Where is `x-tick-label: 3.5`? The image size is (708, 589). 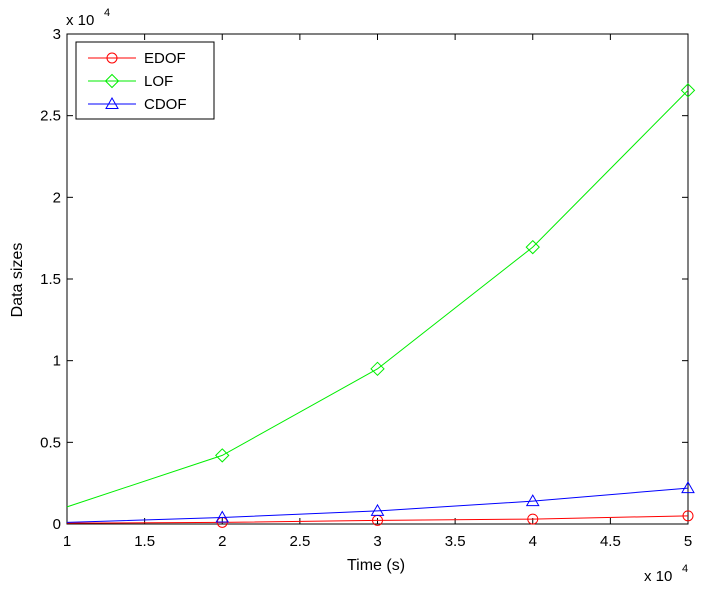 x-tick-label: 3.5 is located at coordinates (455, 541).